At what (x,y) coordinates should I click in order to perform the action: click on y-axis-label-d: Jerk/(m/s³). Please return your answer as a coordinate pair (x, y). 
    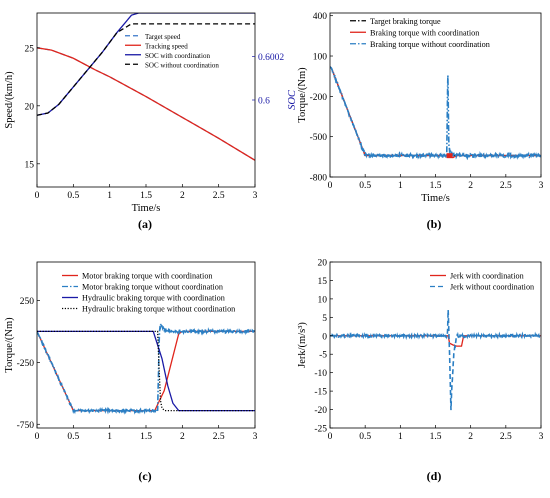
    Looking at the image, I should click on (302, 345).